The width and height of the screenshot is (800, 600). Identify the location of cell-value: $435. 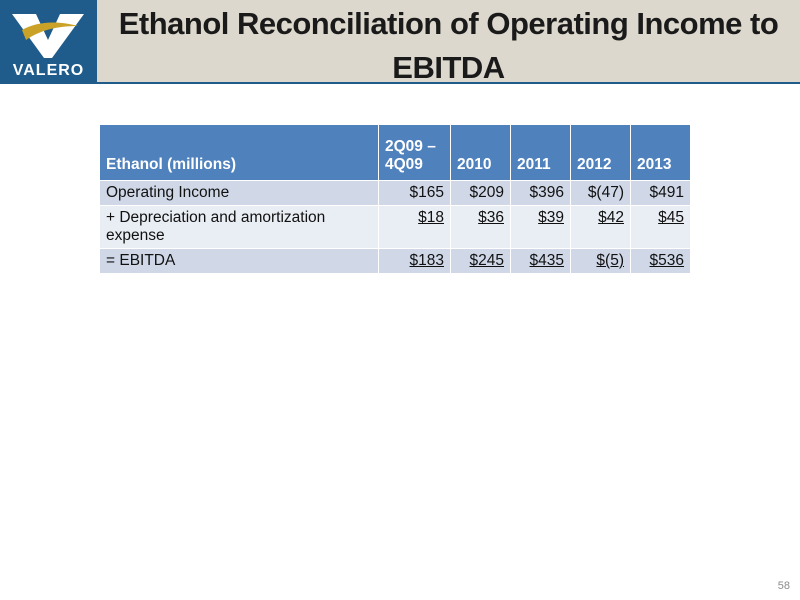
(540, 261).